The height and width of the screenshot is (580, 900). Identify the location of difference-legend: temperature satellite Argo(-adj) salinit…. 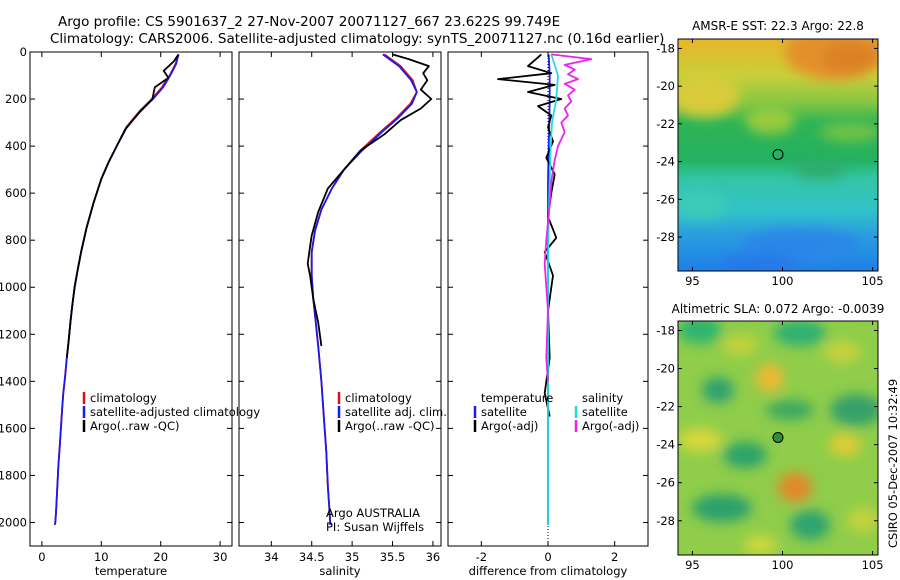
(556, 412).